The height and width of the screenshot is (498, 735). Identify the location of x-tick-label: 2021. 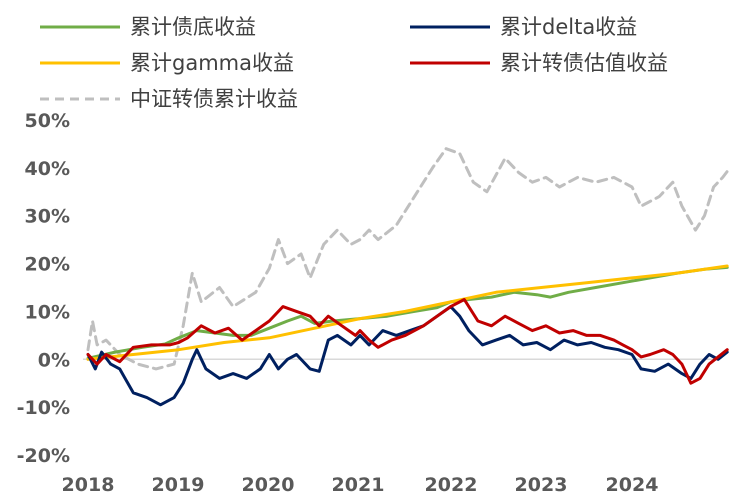
(358, 485).